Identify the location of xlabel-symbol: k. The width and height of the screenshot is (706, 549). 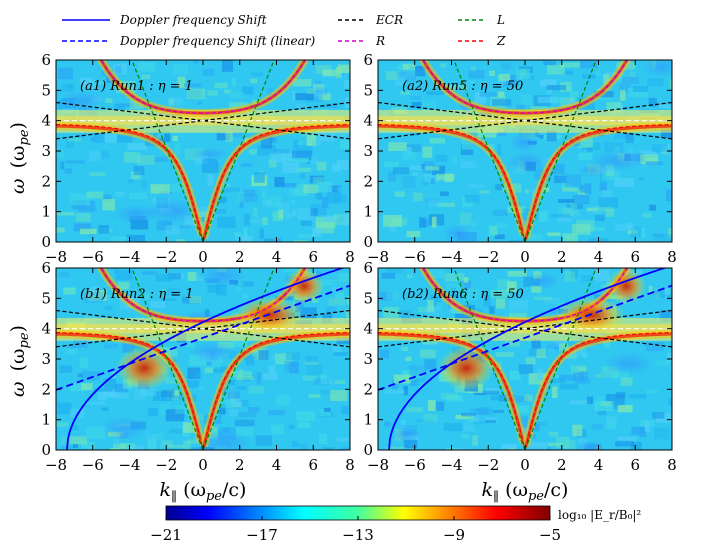
(166, 490).